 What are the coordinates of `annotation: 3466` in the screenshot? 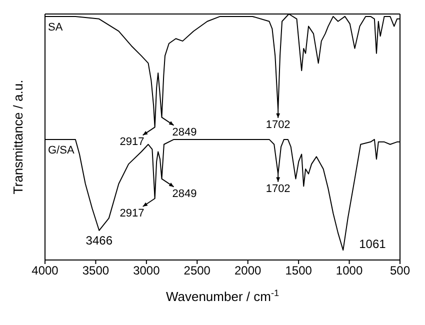 It's located at (99, 240).